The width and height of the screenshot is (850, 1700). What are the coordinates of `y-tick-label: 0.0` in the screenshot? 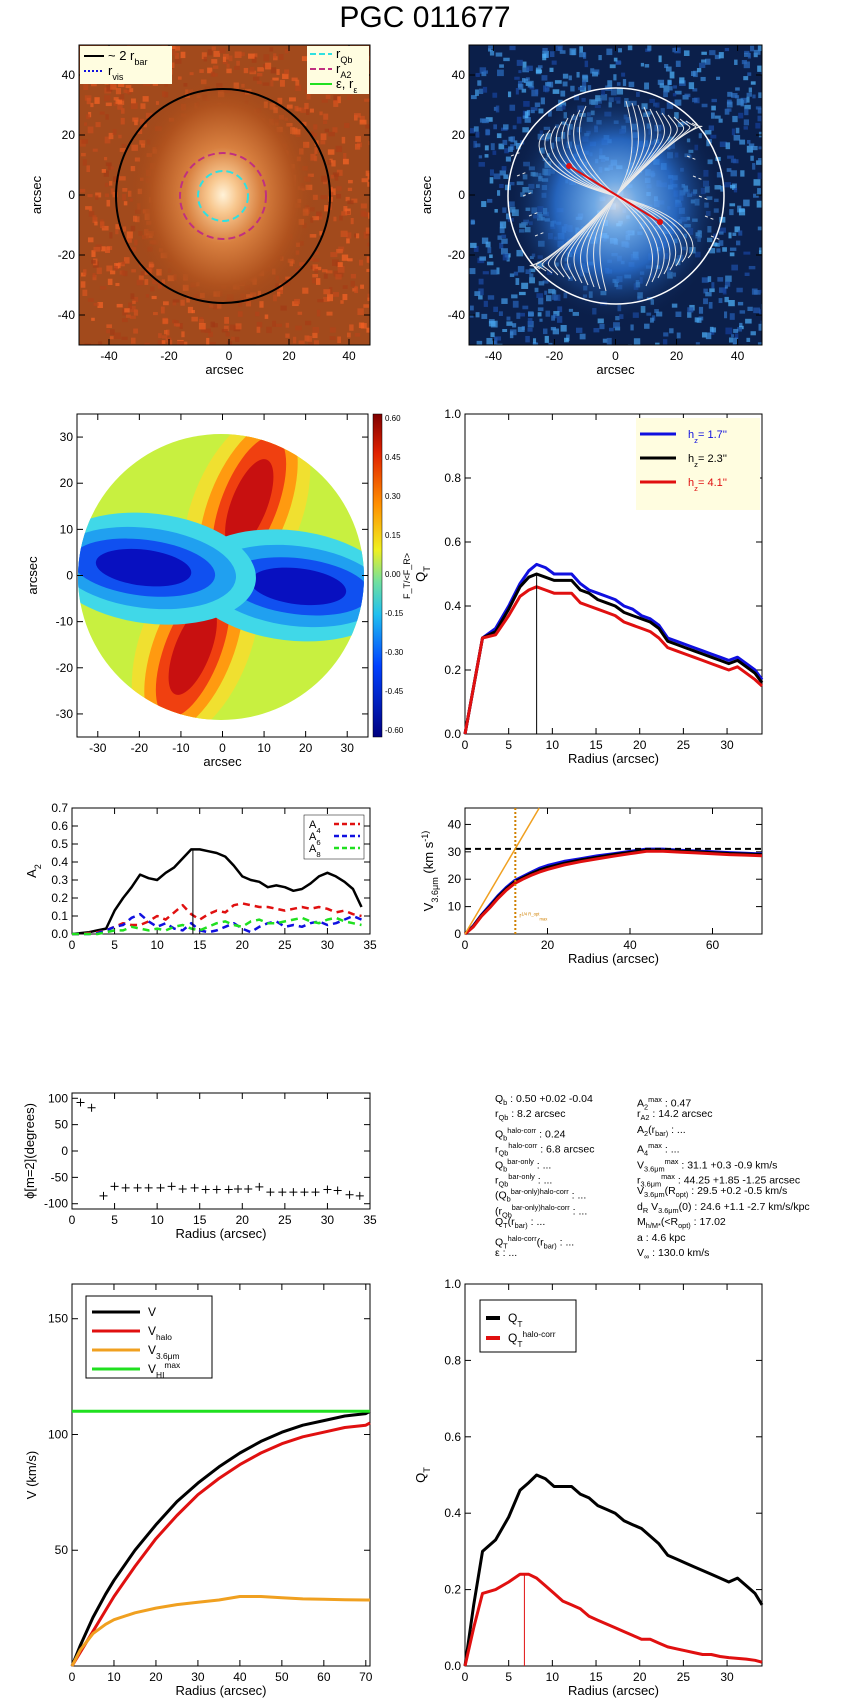 It's located at (452, 734).